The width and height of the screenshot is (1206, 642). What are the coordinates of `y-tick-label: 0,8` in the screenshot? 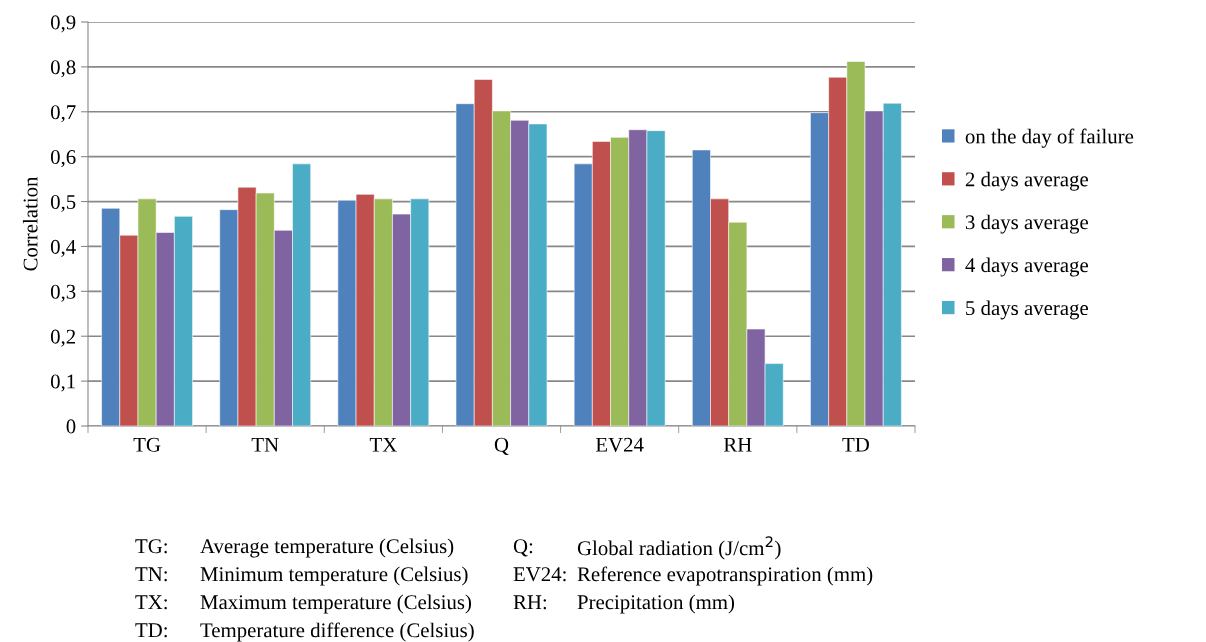 It's located at (63, 69).